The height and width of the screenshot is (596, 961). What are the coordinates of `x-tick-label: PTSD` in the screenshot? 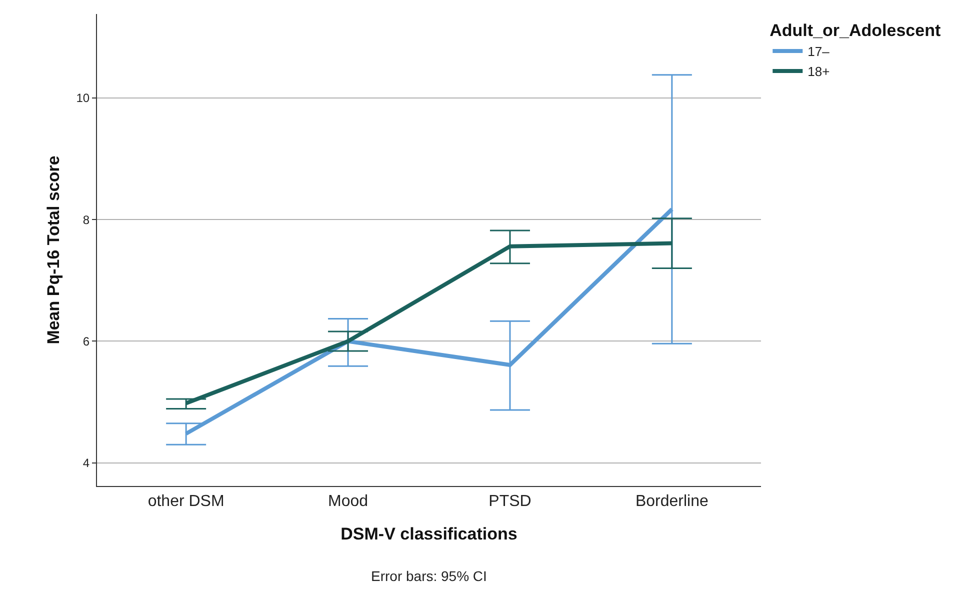 It's located at (510, 501).